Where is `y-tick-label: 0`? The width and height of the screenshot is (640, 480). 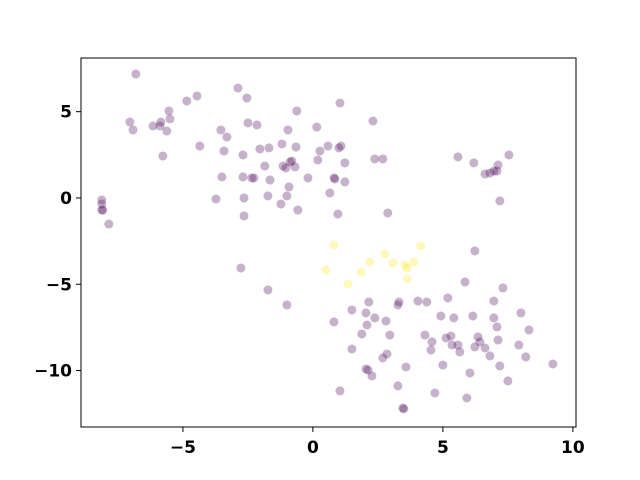 y-tick-label: 0 is located at coordinates (66, 199).